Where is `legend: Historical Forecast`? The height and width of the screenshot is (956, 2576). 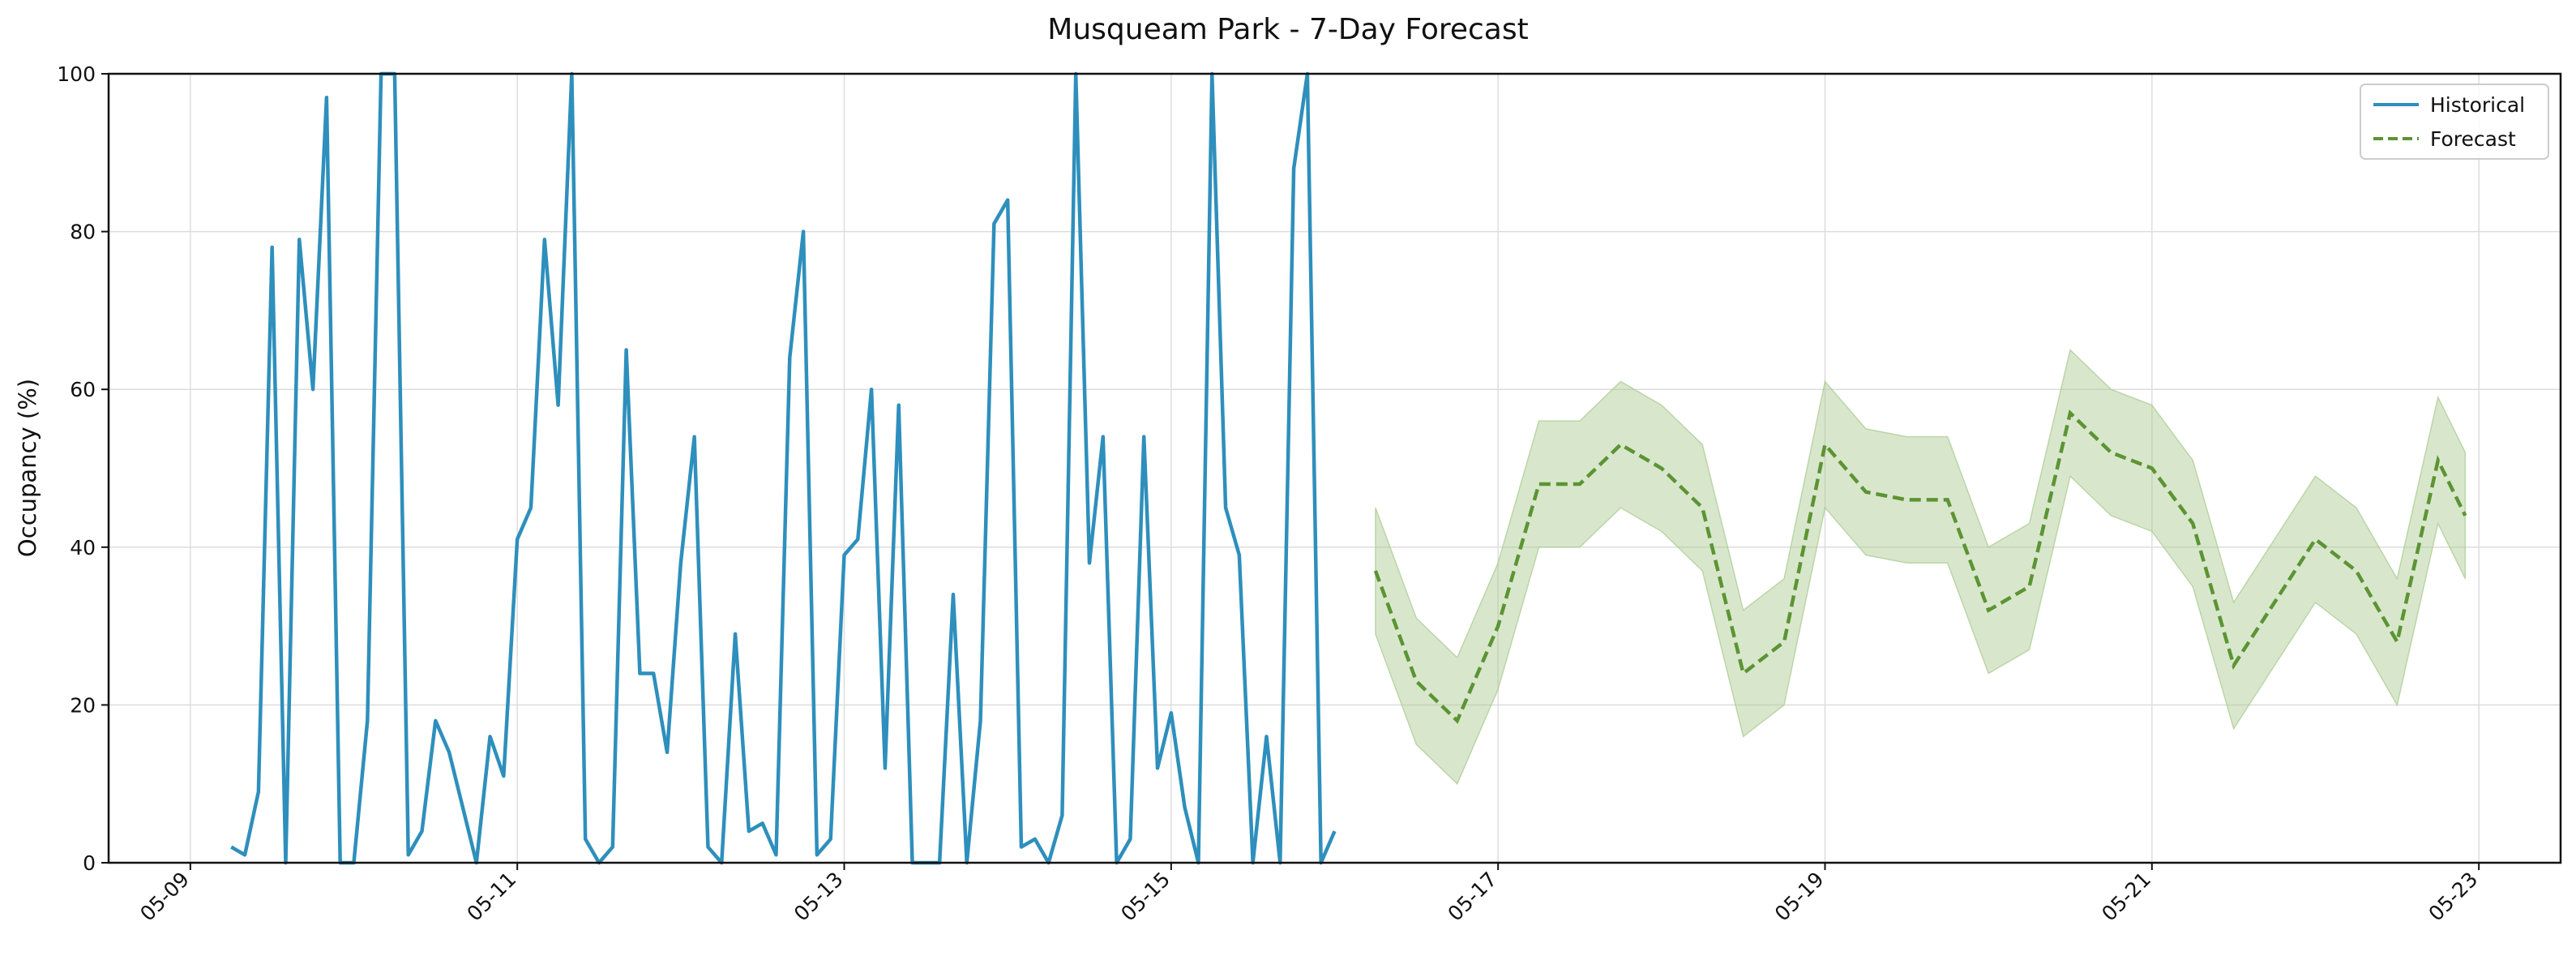
legend: Historical Forecast is located at coordinates (2454, 122).